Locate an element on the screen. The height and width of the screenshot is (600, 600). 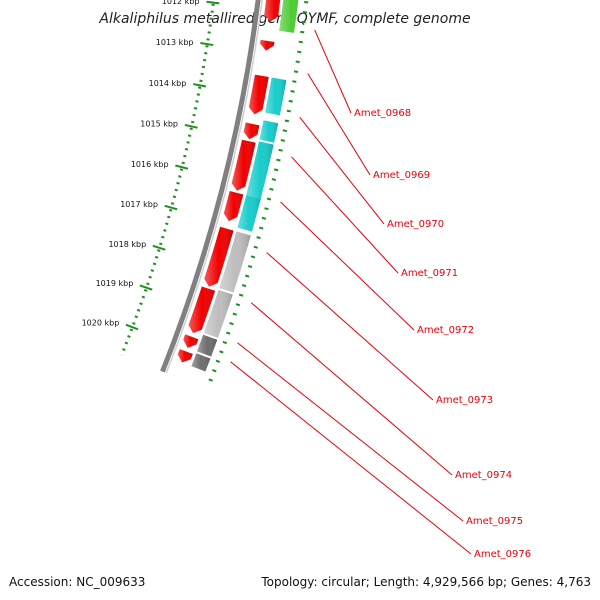
gene-label: Amet_0971 is located at coordinates (429, 273).